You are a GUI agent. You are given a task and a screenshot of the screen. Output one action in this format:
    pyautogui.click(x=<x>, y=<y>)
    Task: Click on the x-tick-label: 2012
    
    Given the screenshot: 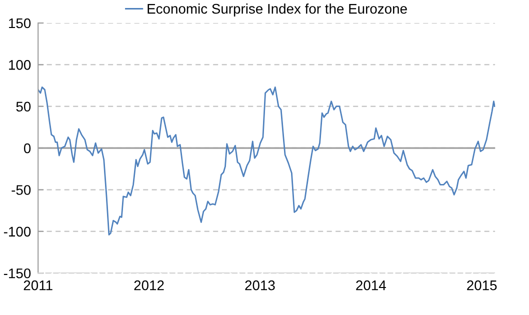 What is the action you would take?
    pyautogui.click(x=149, y=285)
    